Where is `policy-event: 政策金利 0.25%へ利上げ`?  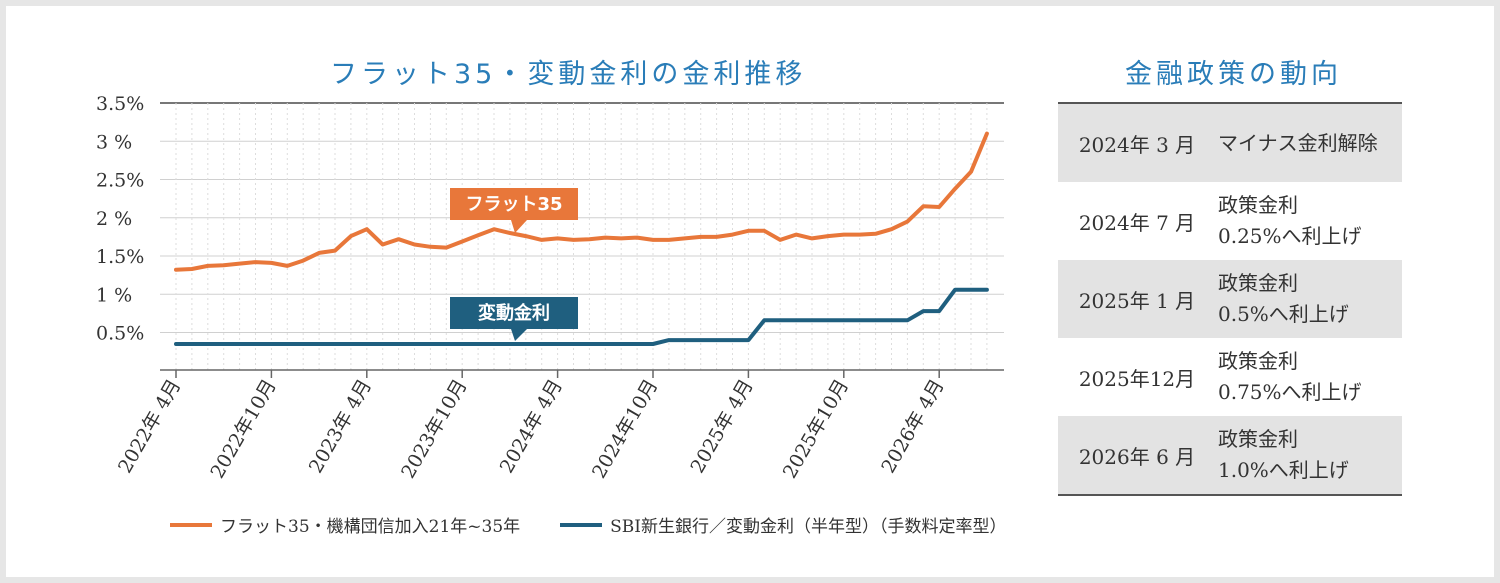
policy-event: 政策金利 0.25%へ利上げ is located at coordinates (1290, 220).